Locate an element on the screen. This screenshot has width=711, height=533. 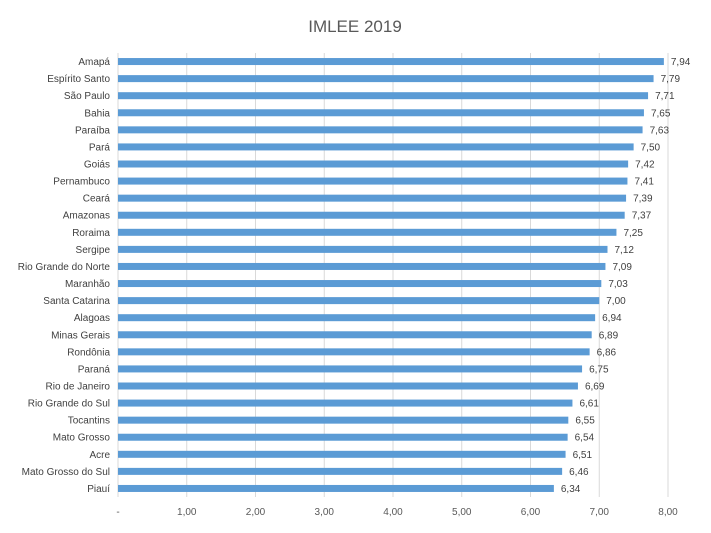
data-label: 6,55 is located at coordinates (585, 421).